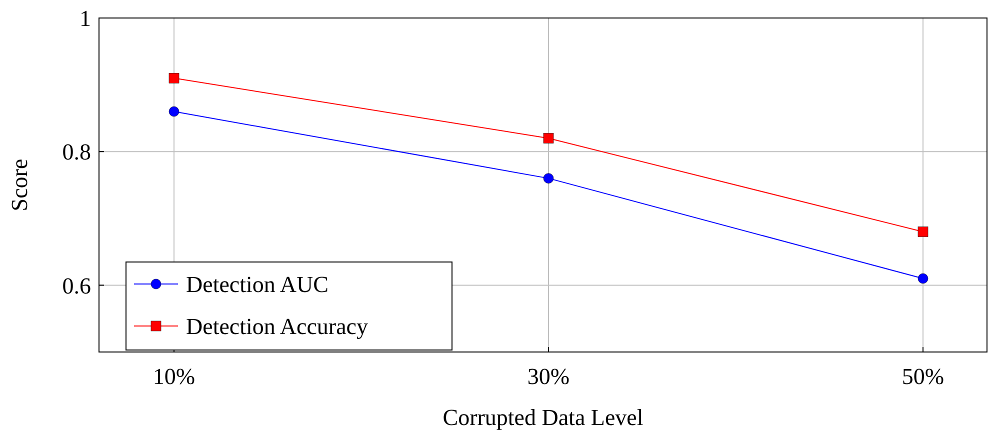 The image size is (988, 431). What do you see at coordinates (548, 376) in the screenshot?
I see `x-tick-label: 30%` at bounding box center [548, 376].